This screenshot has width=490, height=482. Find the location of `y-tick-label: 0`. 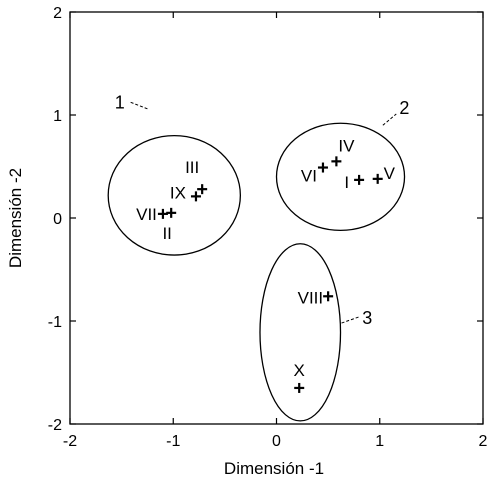

y-tick-label: 0 is located at coordinates (57, 219).